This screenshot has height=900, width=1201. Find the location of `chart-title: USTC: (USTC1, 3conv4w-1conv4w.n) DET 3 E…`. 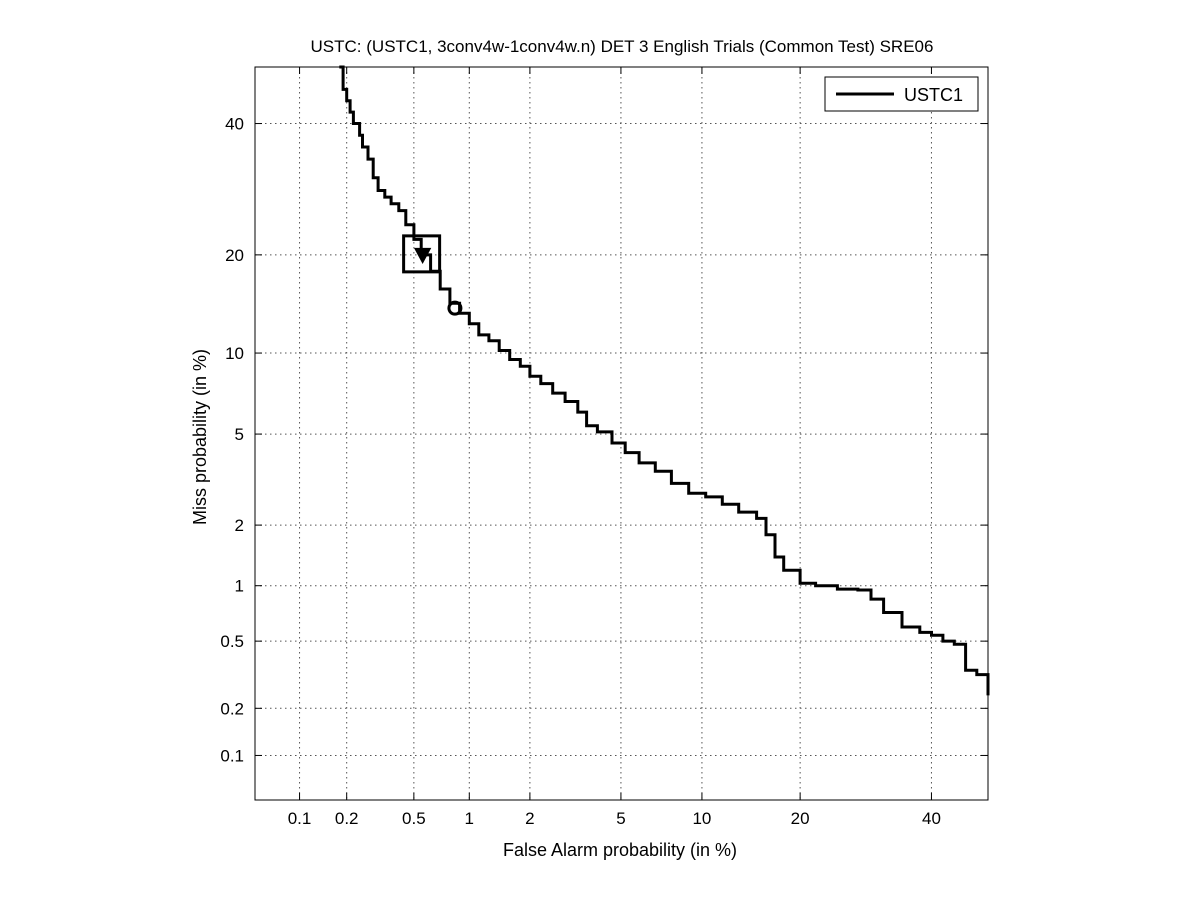

chart-title: USTC: (USTC1, 3conv4w-1conv4w.n) DET 3 E… is located at coordinates (622, 46).